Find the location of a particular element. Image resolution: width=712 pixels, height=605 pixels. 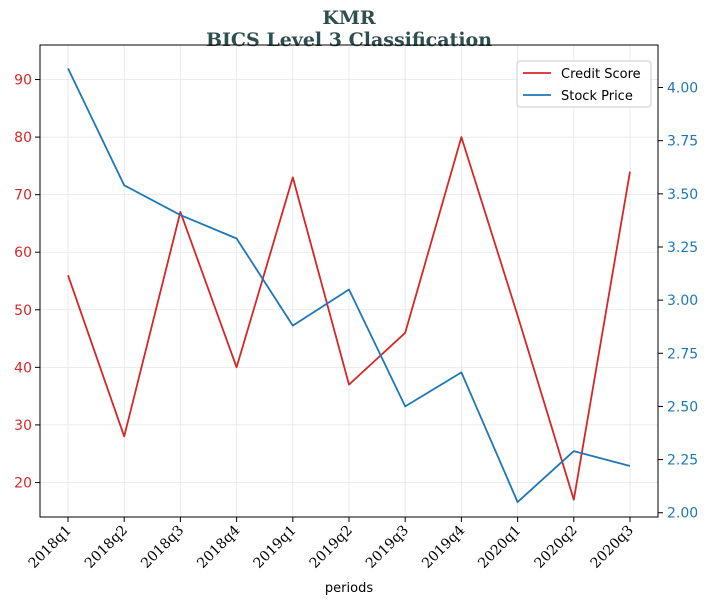

x-tick-label: 2018q3 is located at coordinates (162, 547).